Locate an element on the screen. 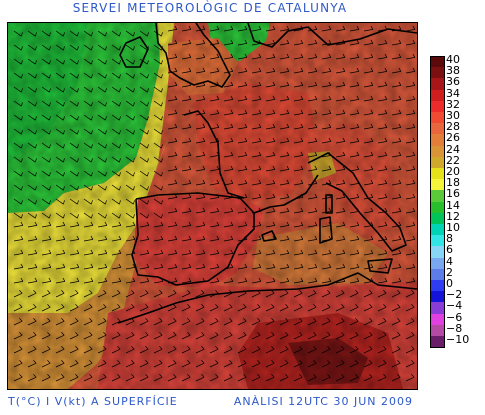  coast-sardinia is located at coordinates (326, 230).